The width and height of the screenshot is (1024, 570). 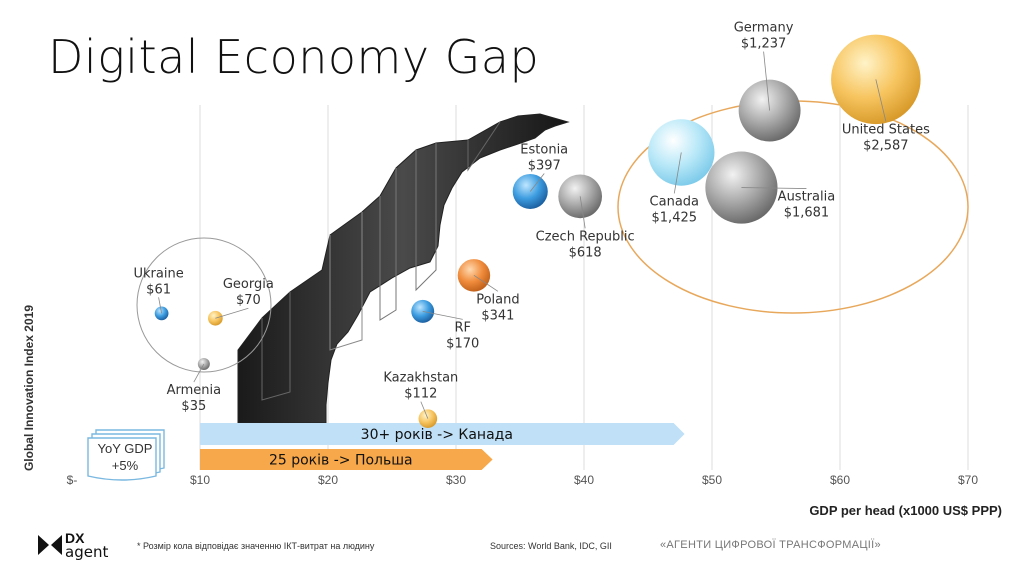 What do you see at coordinates (840, 480) in the screenshot?
I see `x-tick-label: $60` at bounding box center [840, 480].